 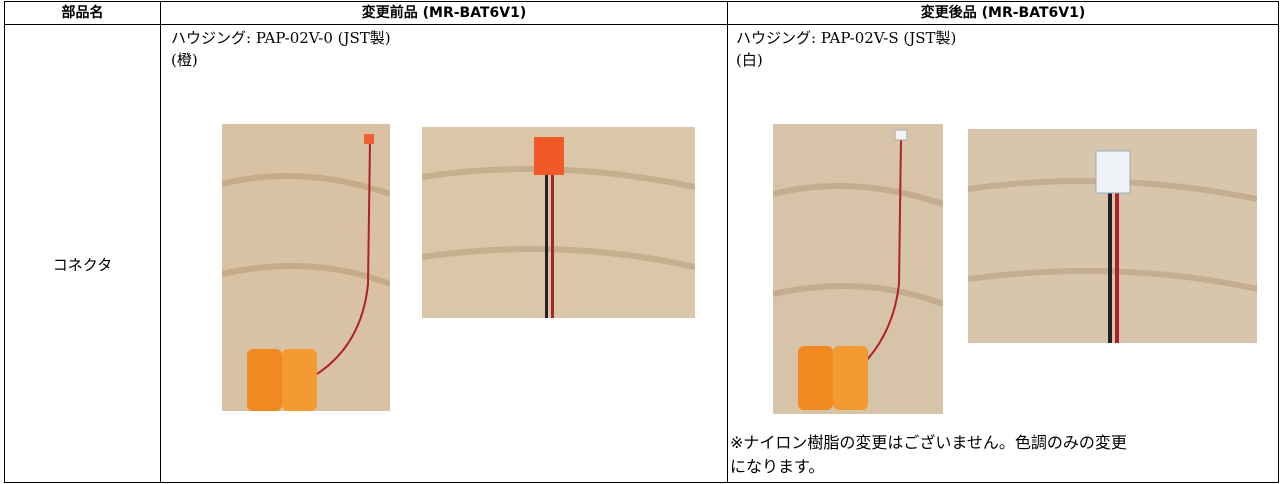 I want to click on part-name: コネクタ, so click(x=82, y=265).